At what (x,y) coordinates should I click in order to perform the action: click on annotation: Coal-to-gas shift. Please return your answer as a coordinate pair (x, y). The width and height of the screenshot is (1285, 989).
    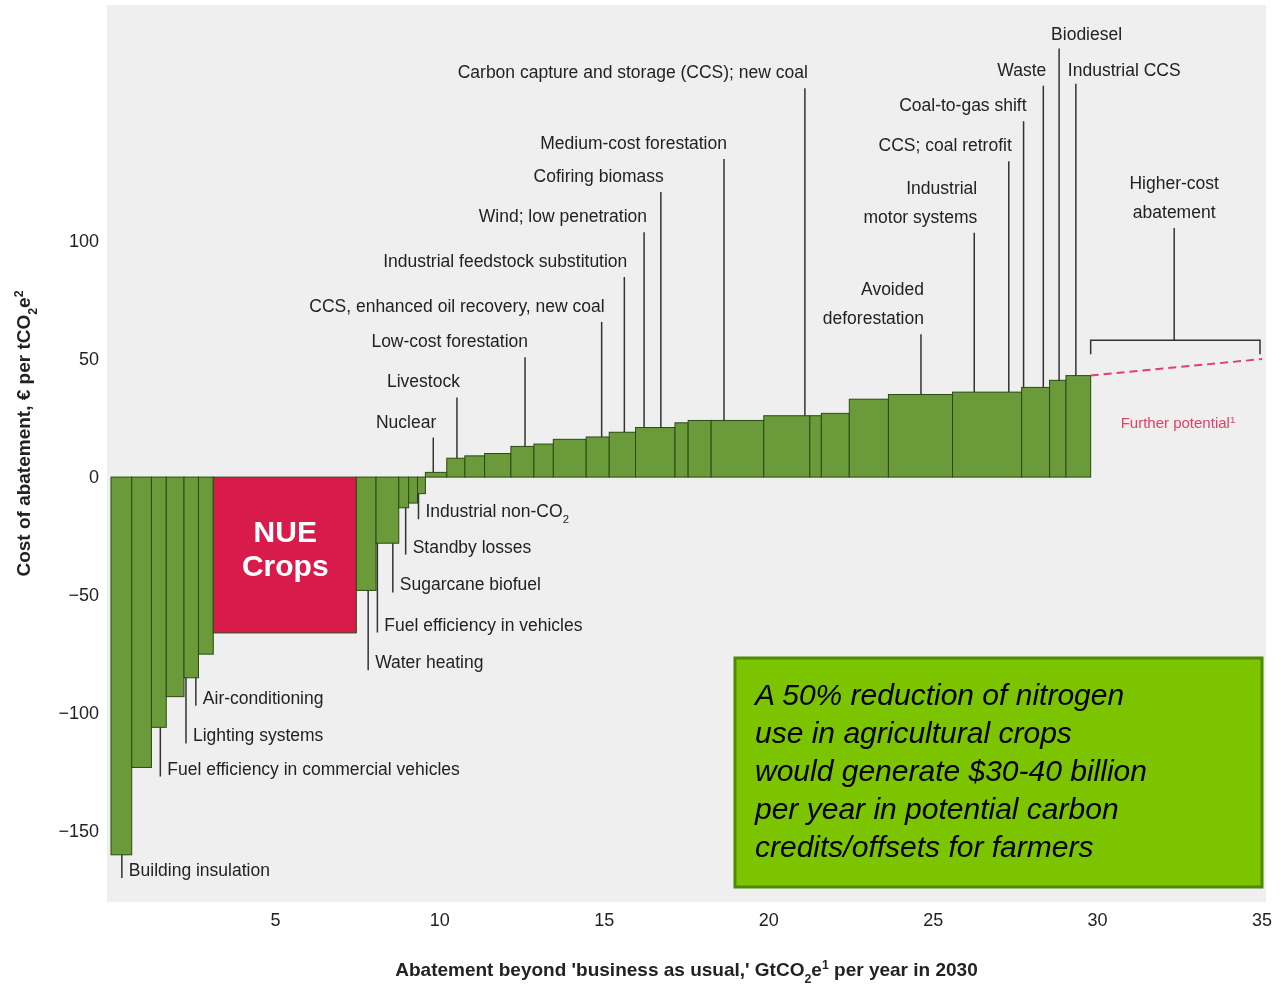
    Looking at the image, I should click on (963, 105).